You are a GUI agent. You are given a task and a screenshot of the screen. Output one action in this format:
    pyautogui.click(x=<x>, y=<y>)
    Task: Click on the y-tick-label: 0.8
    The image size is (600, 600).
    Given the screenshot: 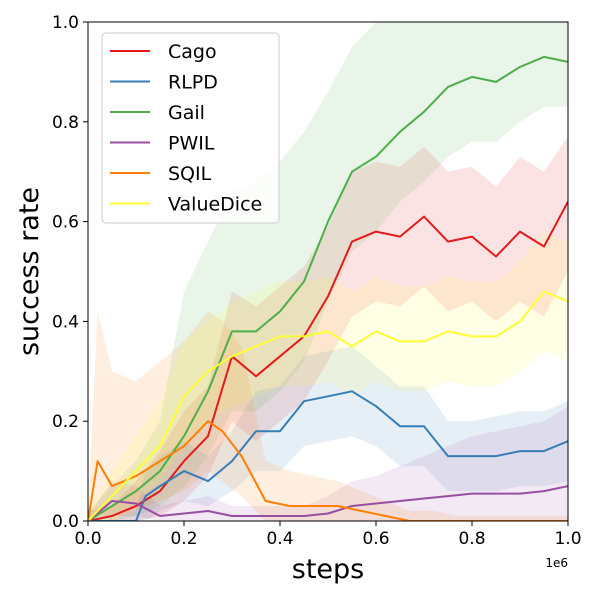 What is the action you would take?
    pyautogui.click(x=65, y=123)
    